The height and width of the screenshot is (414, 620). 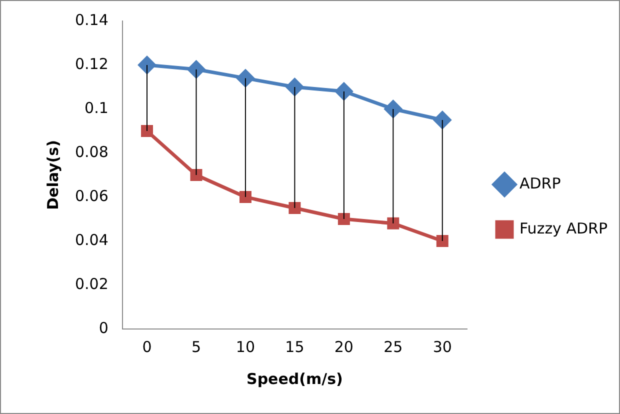 I want to click on x-tick-label: 25, so click(x=393, y=347).